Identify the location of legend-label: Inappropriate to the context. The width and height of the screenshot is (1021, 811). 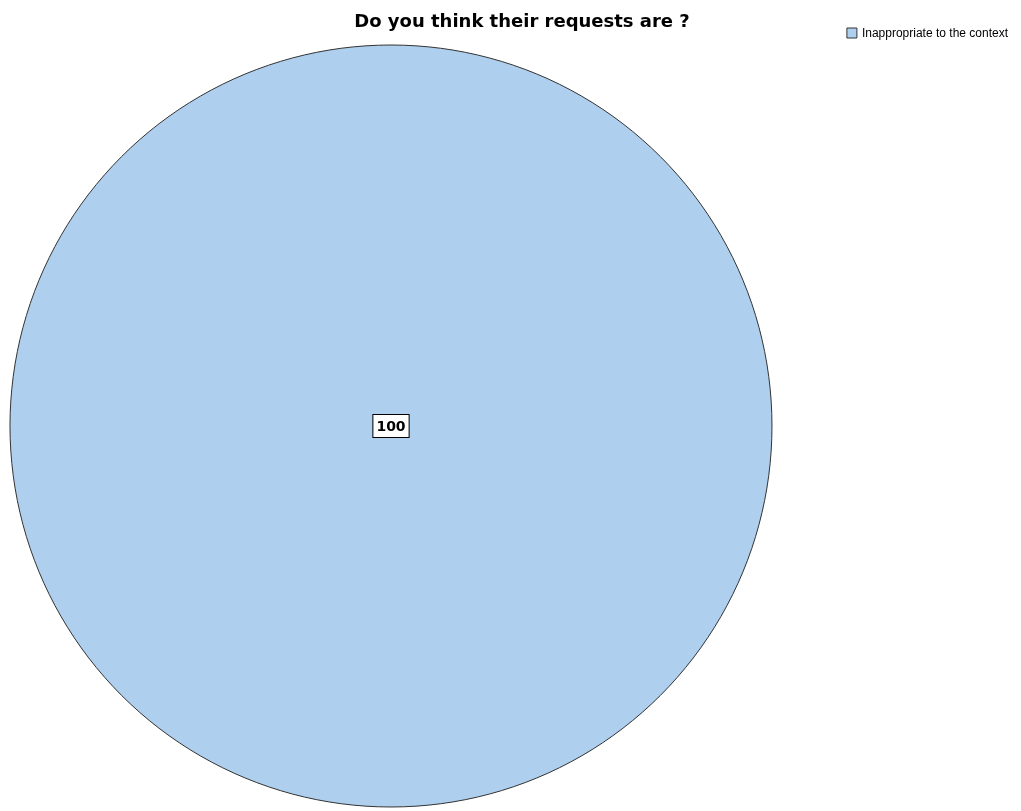
(935, 33).